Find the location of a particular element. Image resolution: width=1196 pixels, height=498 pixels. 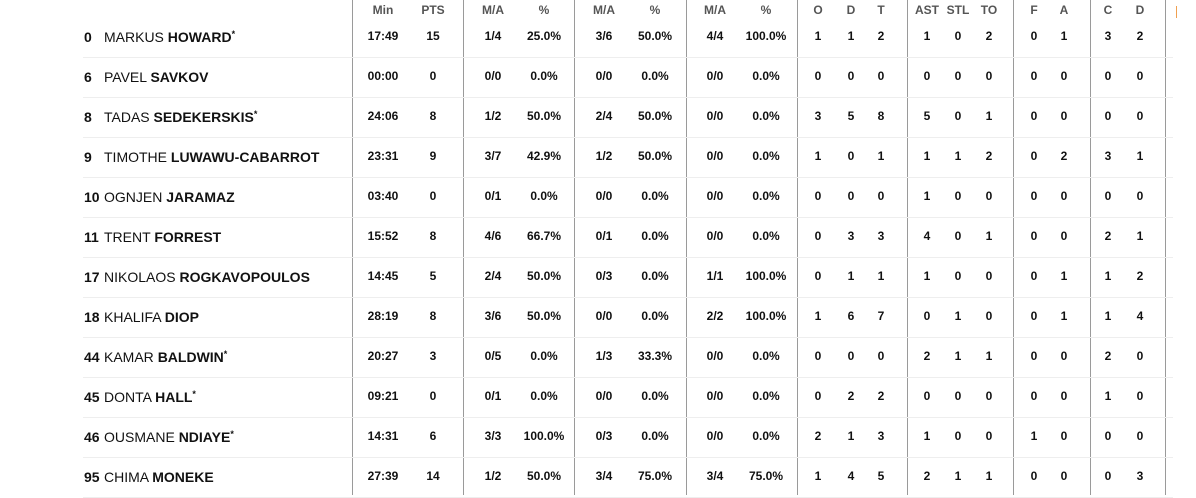

stat-2pt-made-attempted: 3/6 is located at coordinates (493, 316).